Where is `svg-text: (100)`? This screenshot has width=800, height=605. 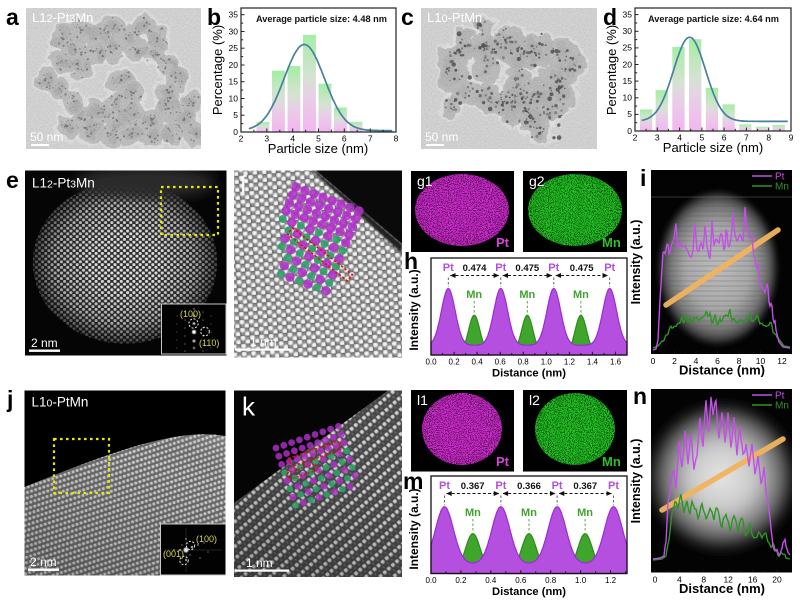
svg-text: (100) is located at coordinates (206, 539).